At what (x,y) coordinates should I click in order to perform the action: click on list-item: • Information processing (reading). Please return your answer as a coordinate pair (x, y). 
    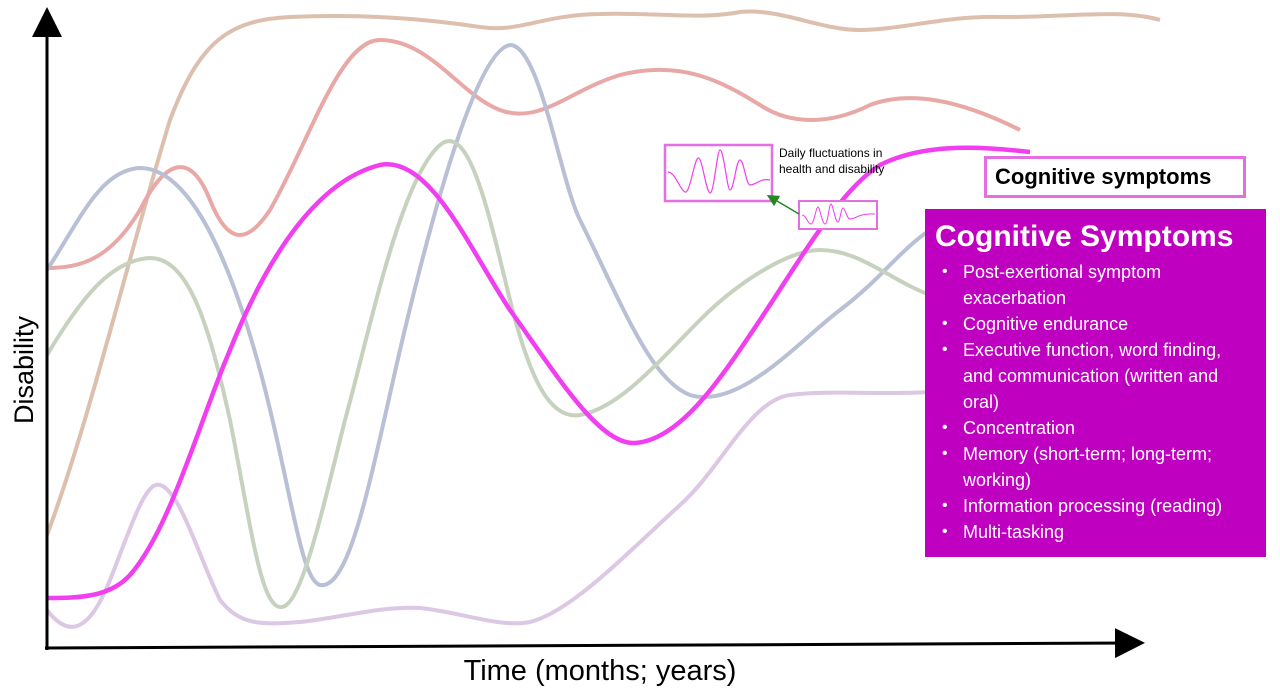
    Looking at the image, I should click on (1095, 506).